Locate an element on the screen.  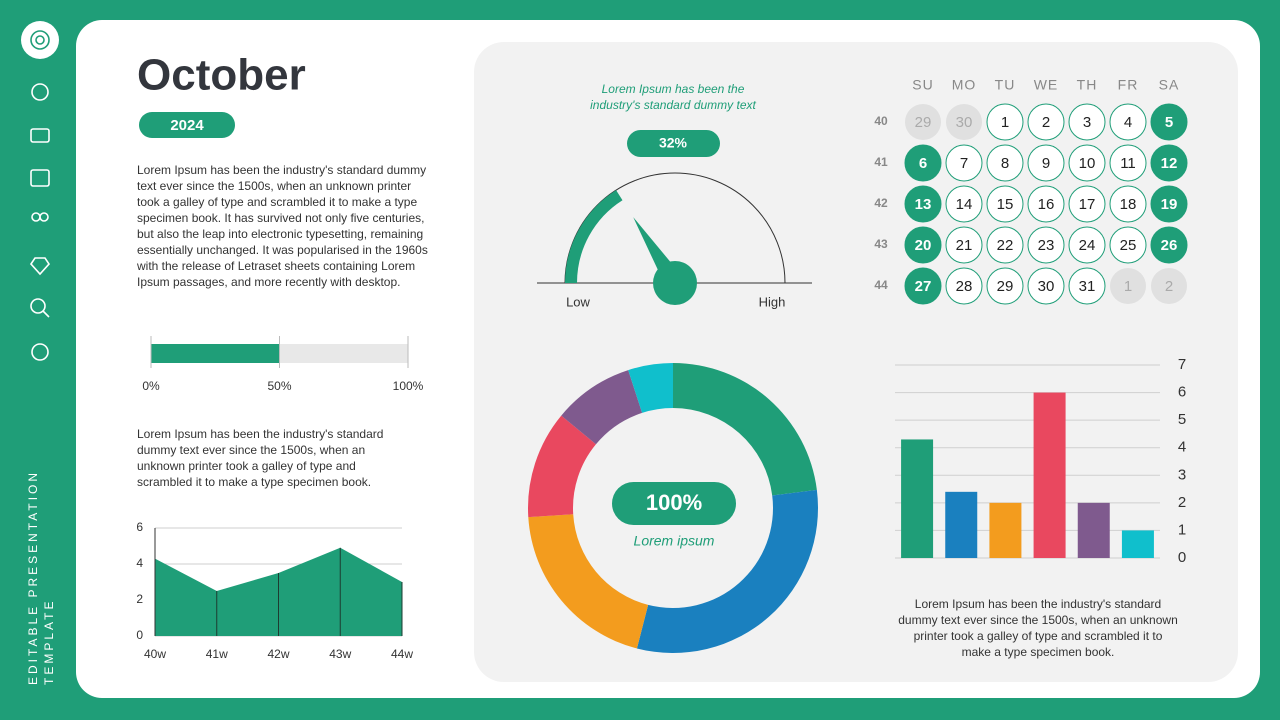
gauge-hub is located at coordinates (675, 283).